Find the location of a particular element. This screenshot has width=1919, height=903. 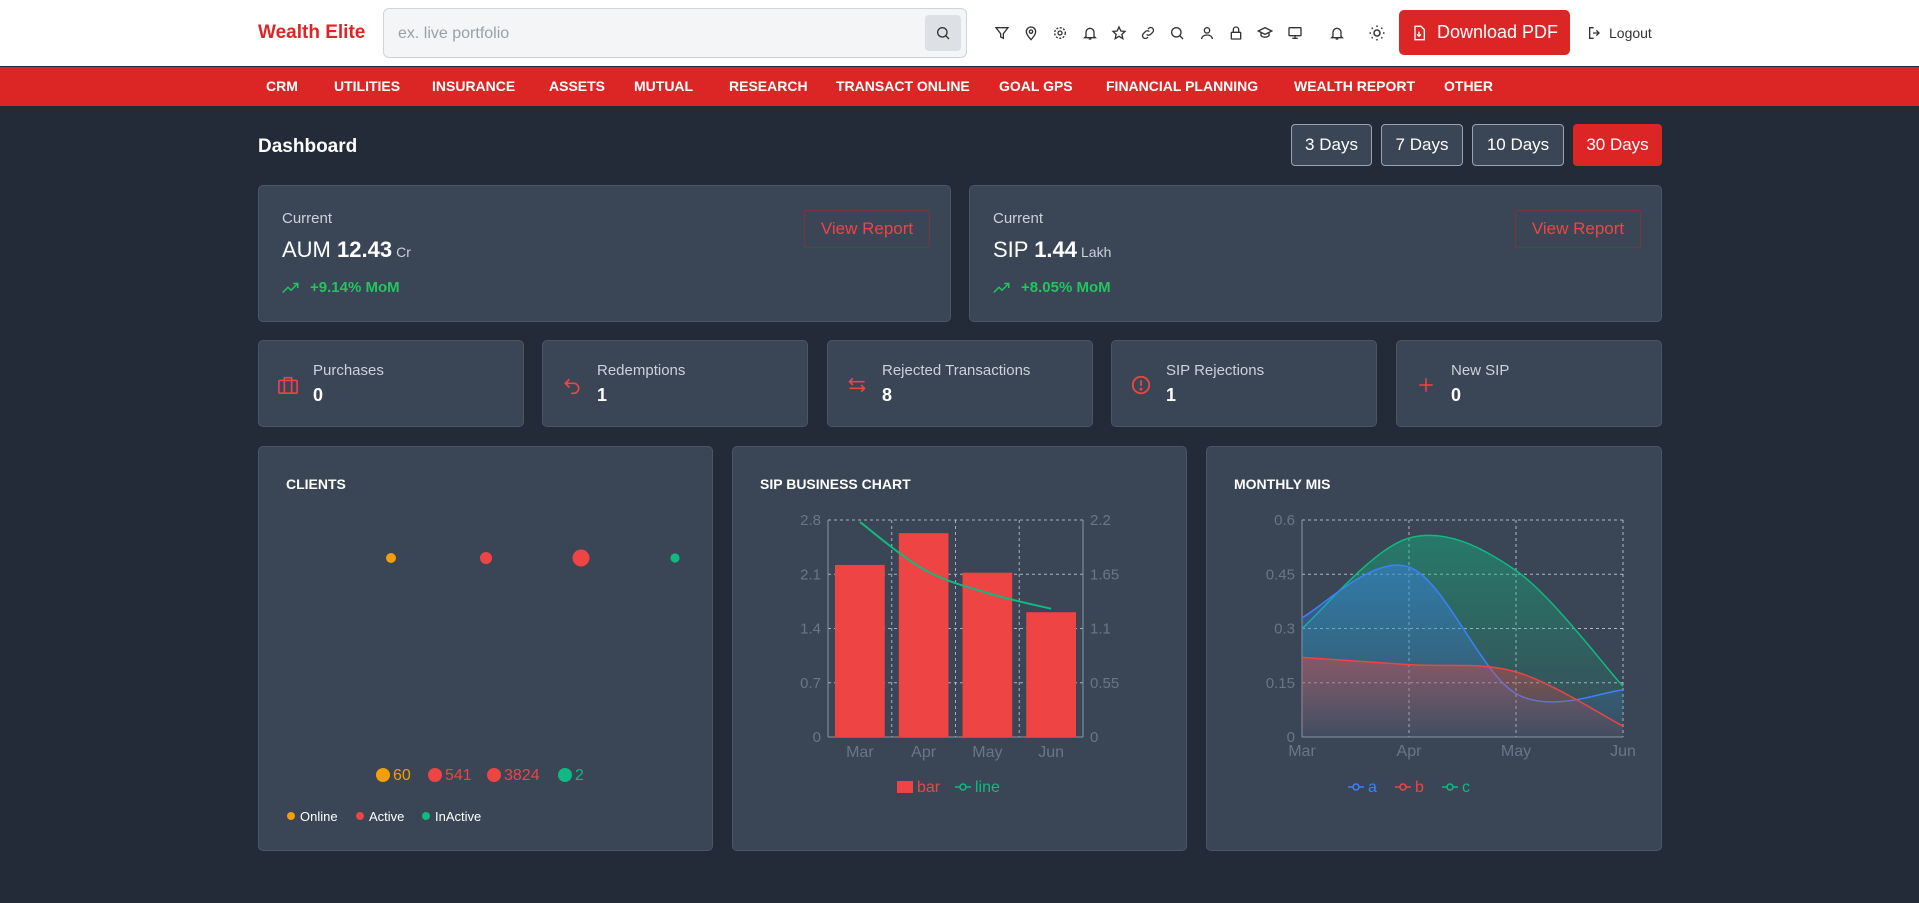

stat-value: 0 is located at coordinates (318, 395).